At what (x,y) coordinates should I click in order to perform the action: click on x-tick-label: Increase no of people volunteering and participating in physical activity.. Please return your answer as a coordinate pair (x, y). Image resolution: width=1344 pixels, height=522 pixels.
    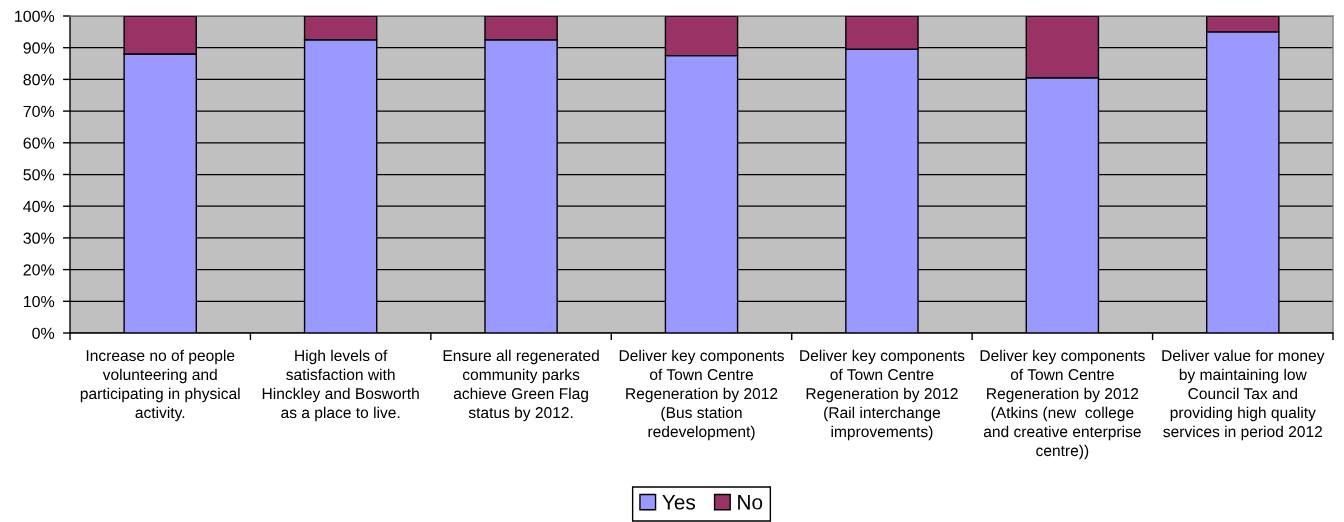
    Looking at the image, I should click on (160, 385).